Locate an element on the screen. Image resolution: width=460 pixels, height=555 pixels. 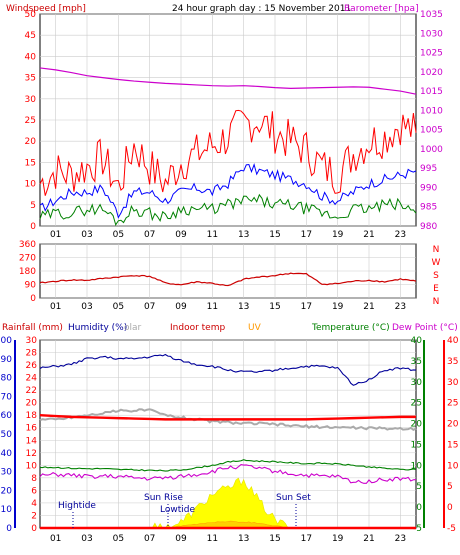
barometer-ytick-label: 1000 is located at coordinates (431, 150).